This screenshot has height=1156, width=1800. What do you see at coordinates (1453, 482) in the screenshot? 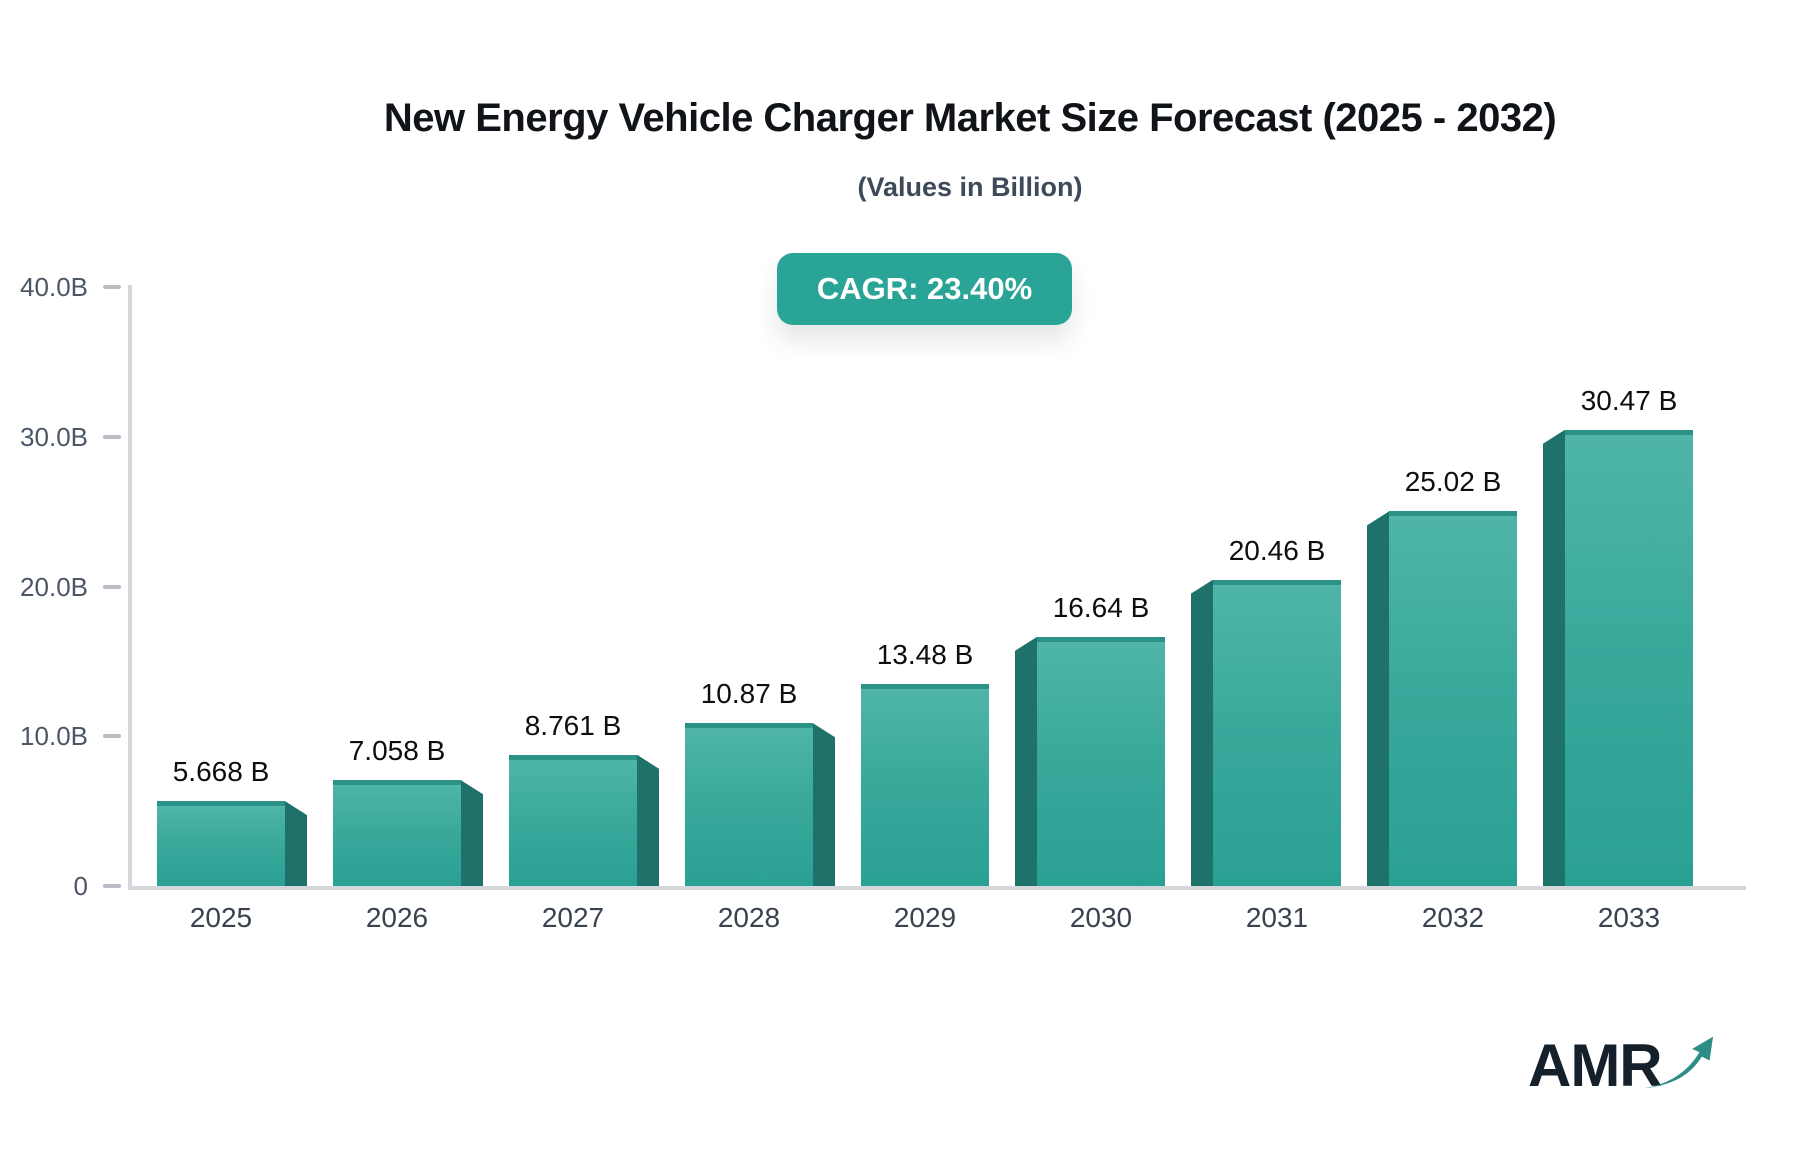
I see `bar-value-label: 25.02 B` at bounding box center [1453, 482].